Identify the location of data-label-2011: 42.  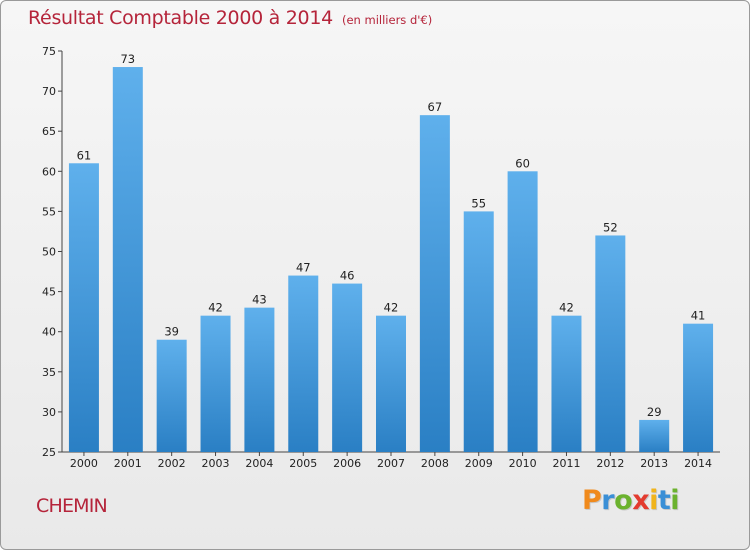
(566, 308).